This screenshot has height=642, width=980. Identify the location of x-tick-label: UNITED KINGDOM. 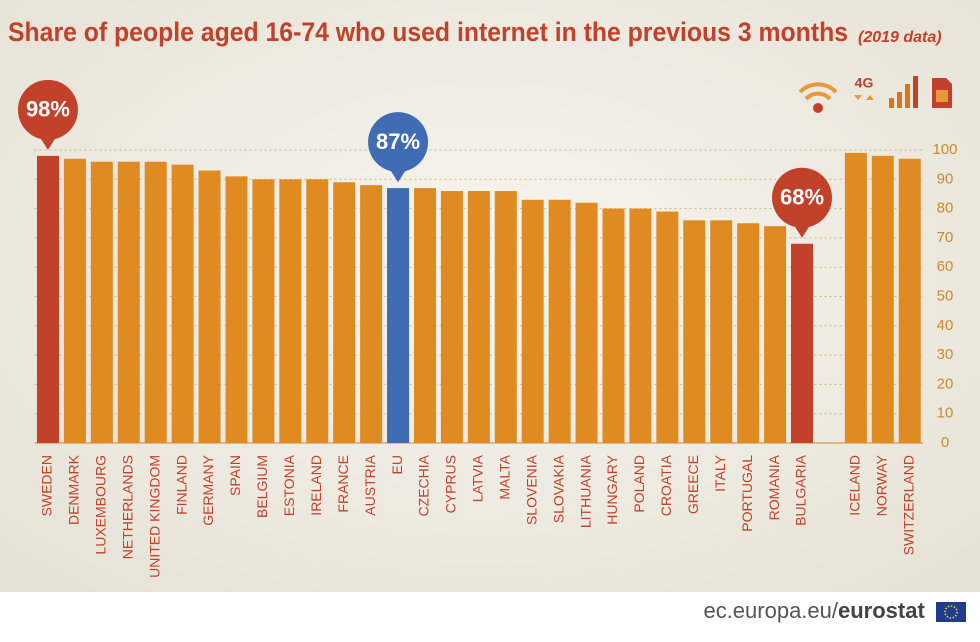
(154, 516).